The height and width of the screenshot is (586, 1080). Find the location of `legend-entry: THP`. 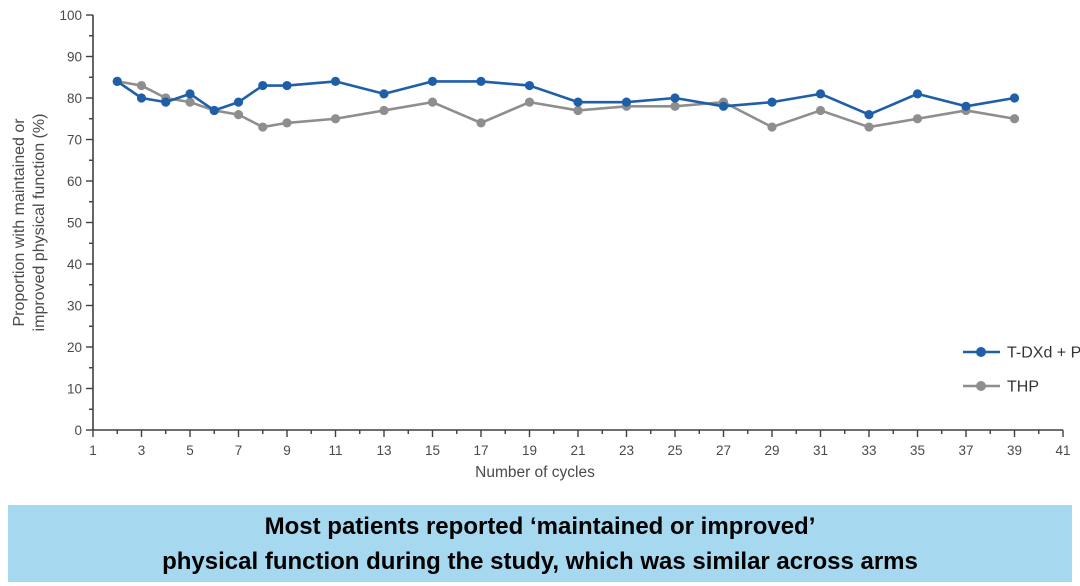

legend-entry: THP is located at coordinates (1001, 387).